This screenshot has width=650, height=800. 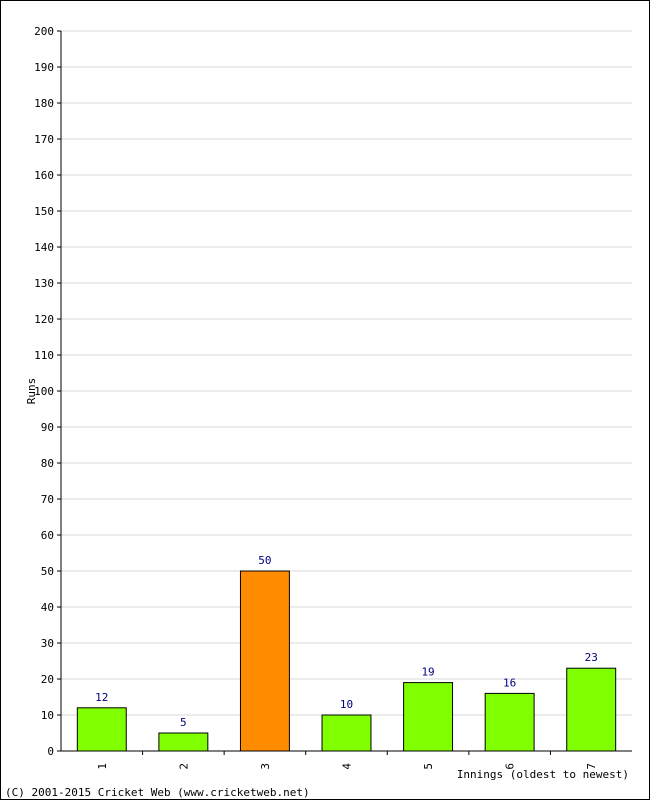 What do you see at coordinates (47, 643) in the screenshot?
I see `y-tick-label: 30` at bounding box center [47, 643].